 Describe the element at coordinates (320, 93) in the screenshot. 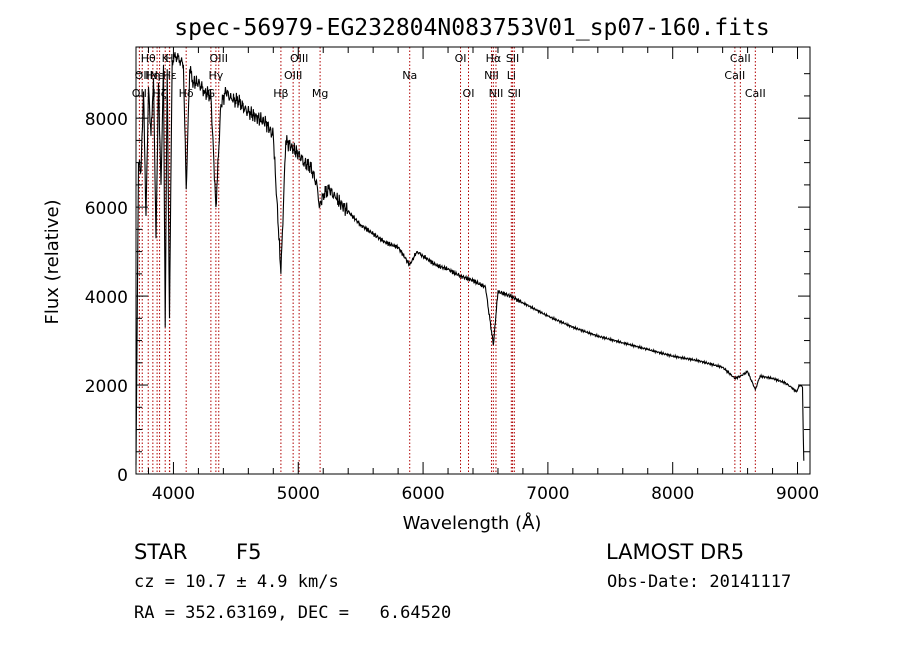

I see `marker-label-16: Mg` at that location.